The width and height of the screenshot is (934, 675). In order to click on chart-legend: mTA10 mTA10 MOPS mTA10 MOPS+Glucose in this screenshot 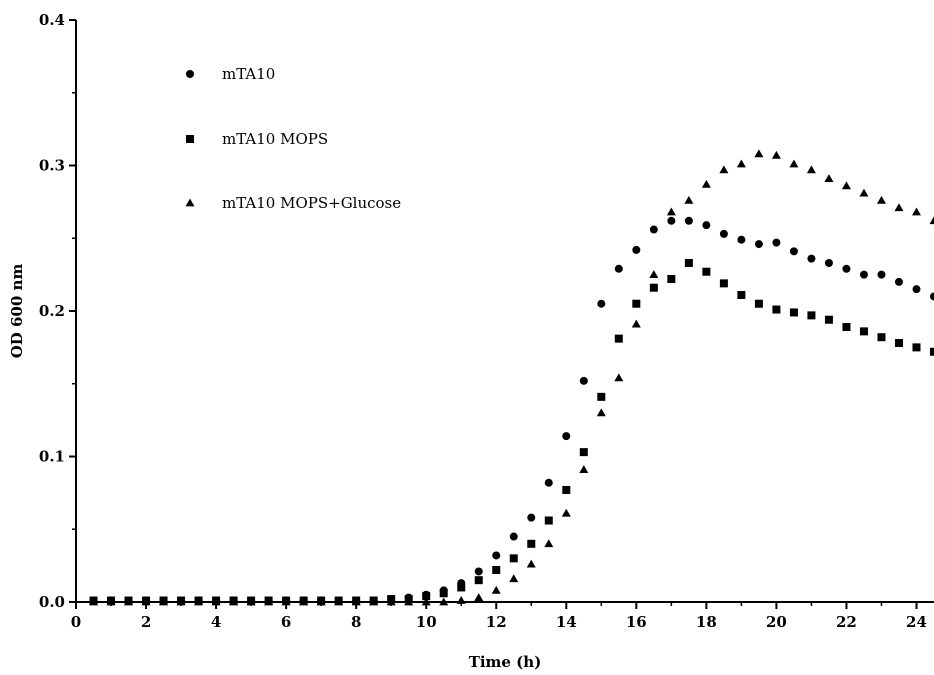, I will do `click(293, 138)`.